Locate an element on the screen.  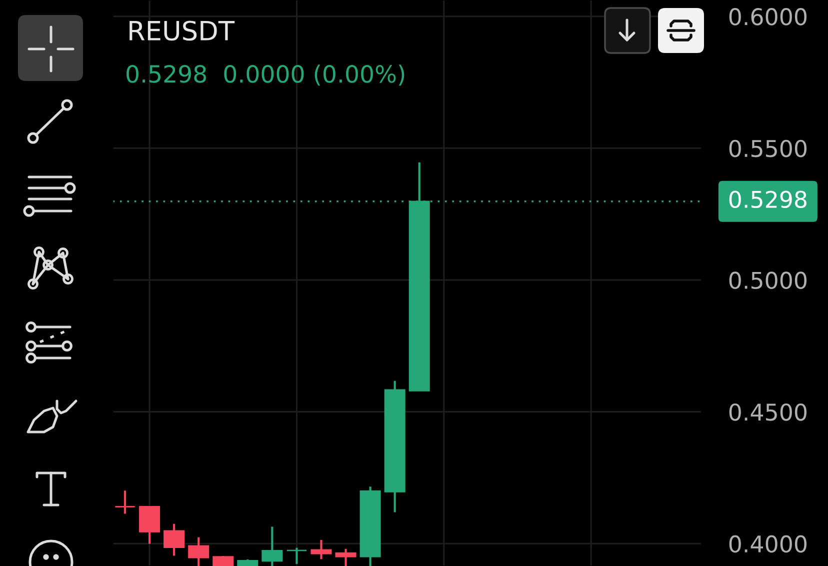
ref-line-label: 0.5298 is located at coordinates (767, 199).